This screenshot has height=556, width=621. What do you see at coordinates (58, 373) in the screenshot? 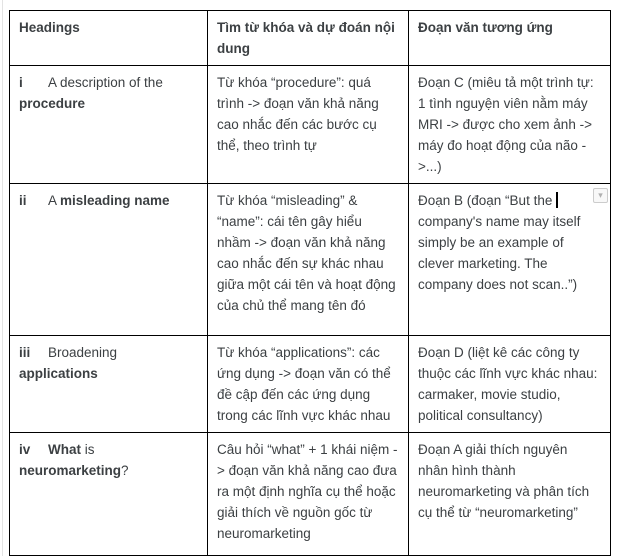
I see `heading-bold-text: applications` at bounding box center [58, 373].